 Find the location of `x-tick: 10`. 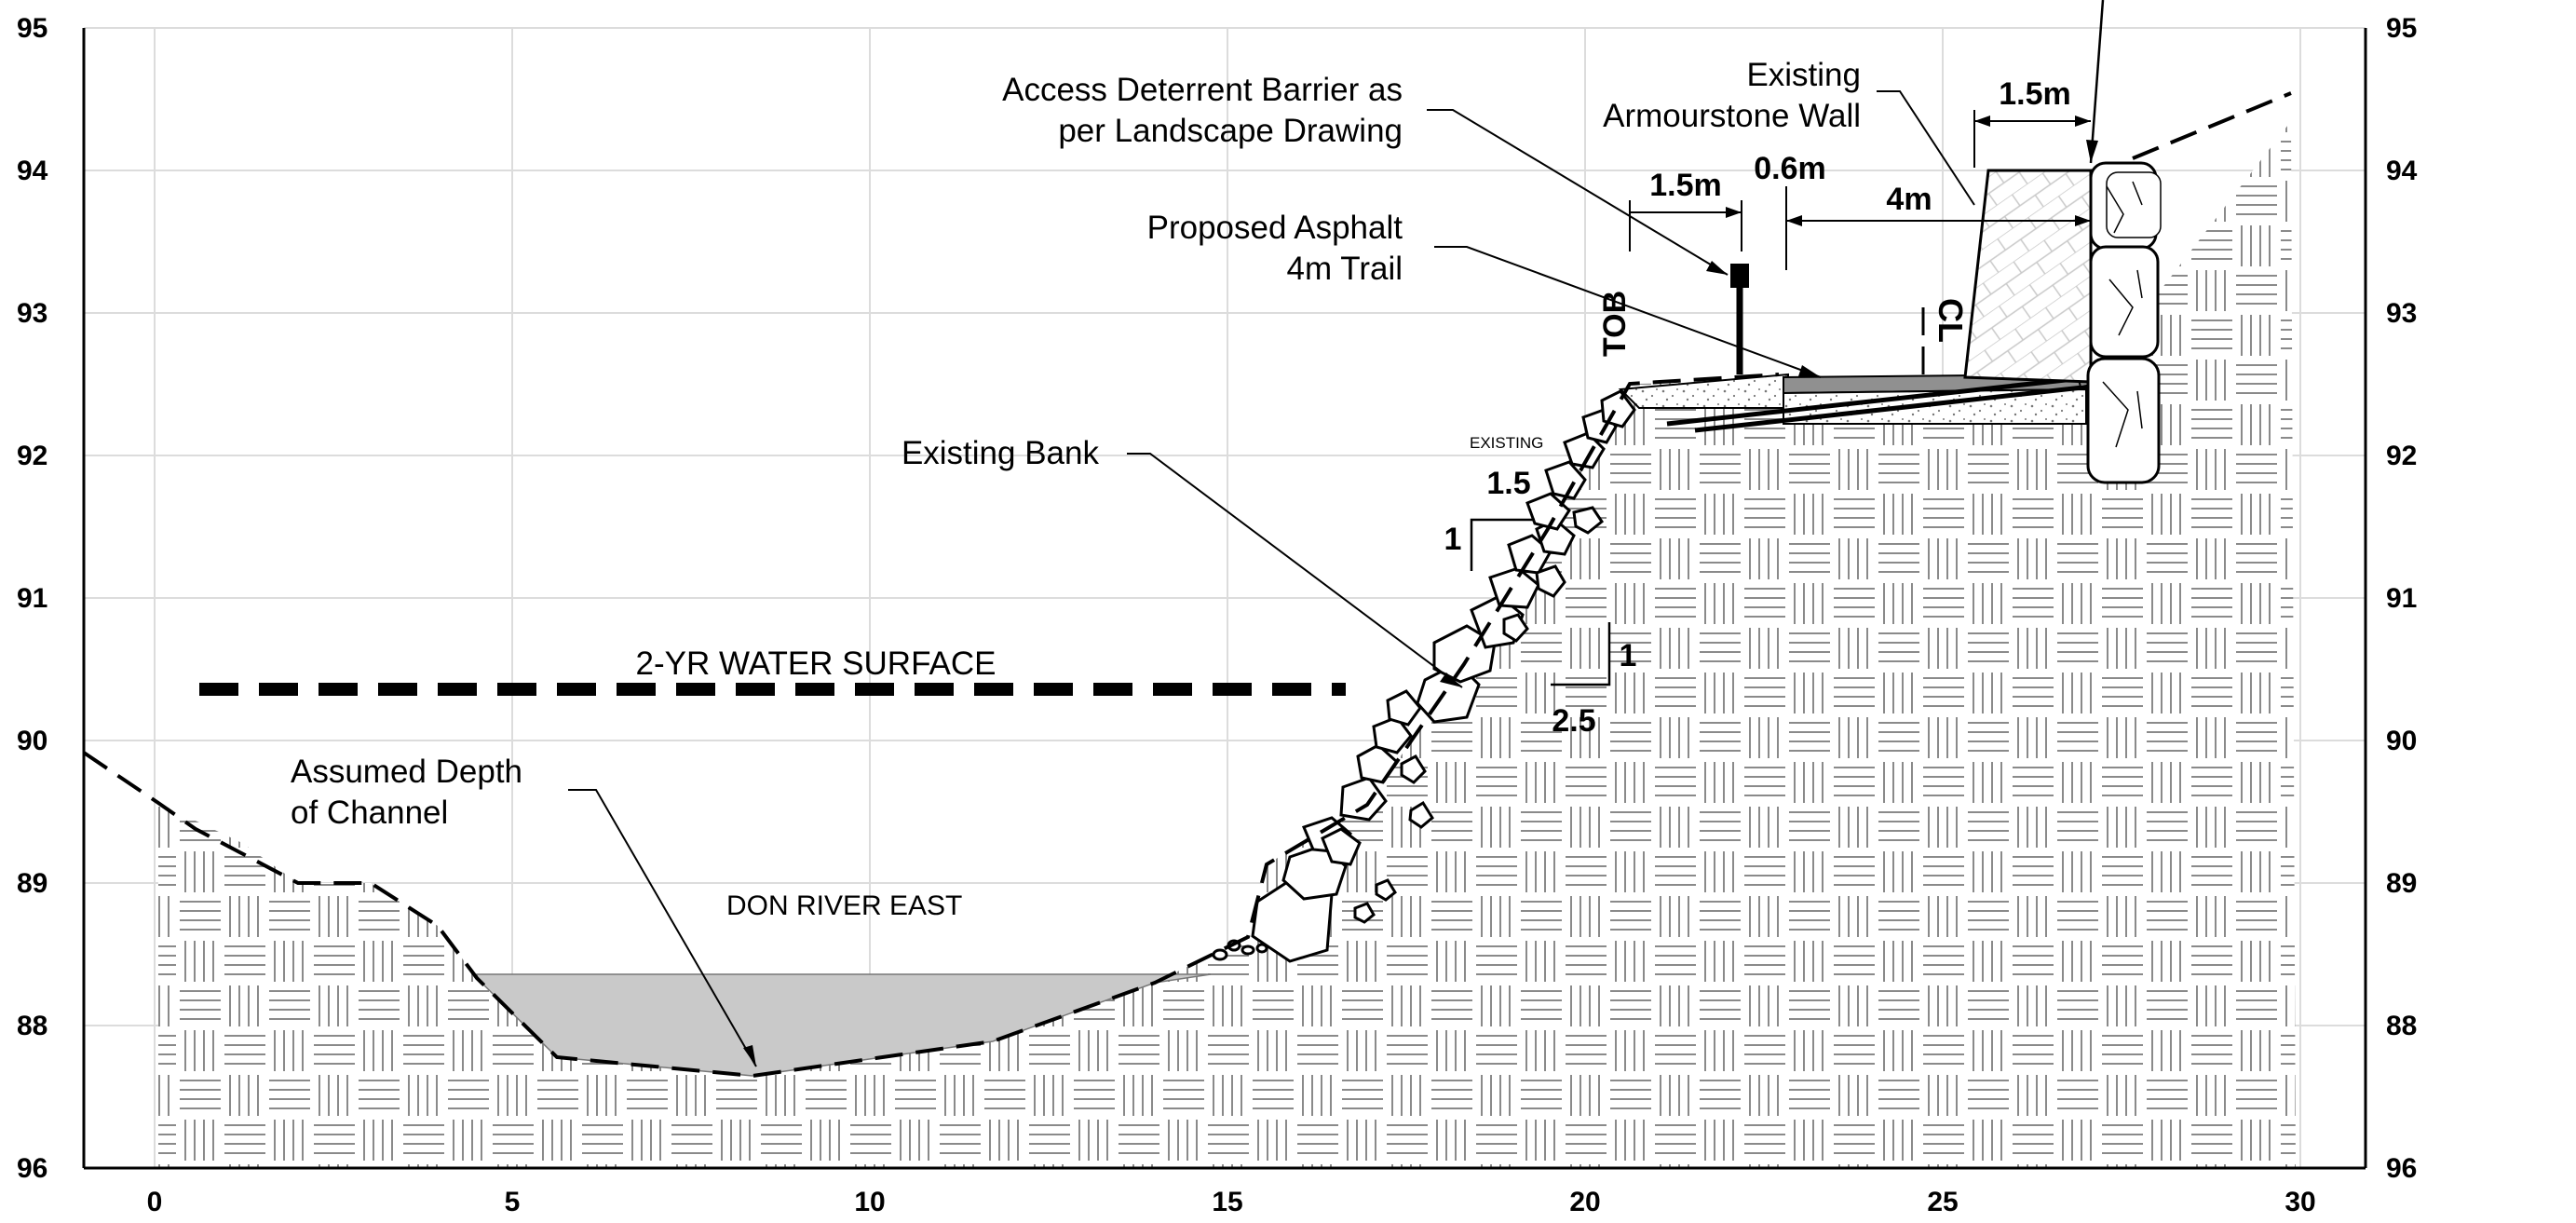

x-tick: 10 is located at coordinates (869, 1202).